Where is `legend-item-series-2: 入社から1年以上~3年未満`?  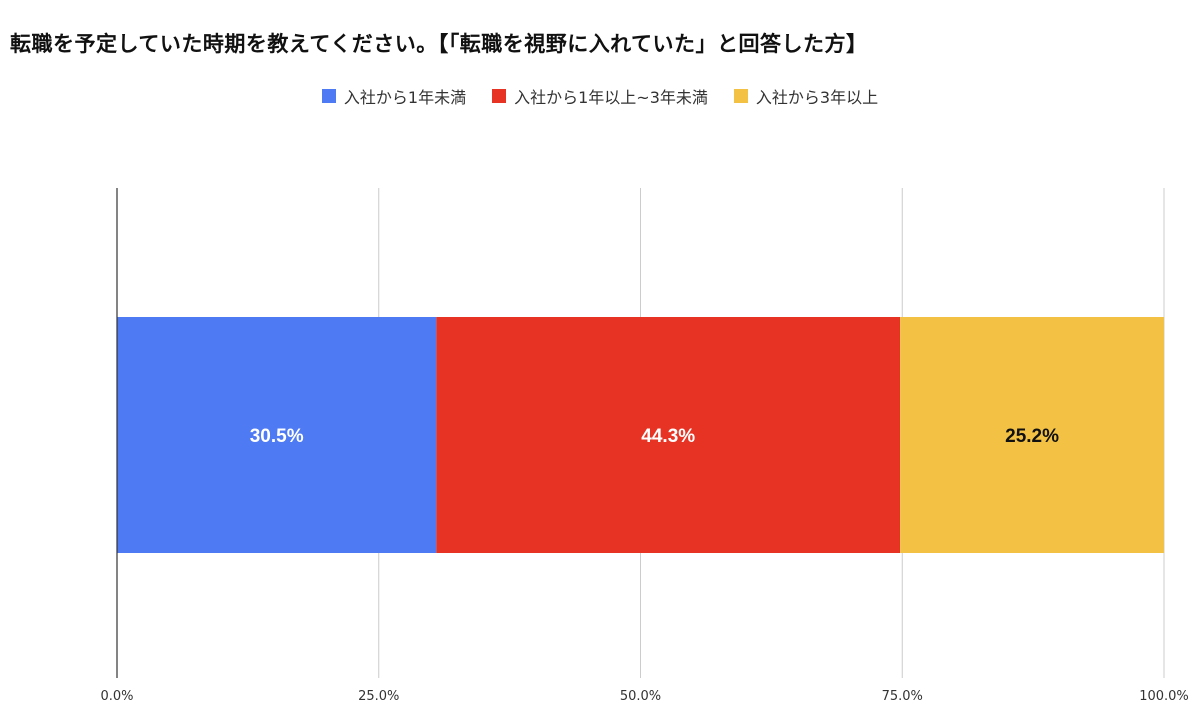
legend-item-series-2: 入社から1年以上~3年未満 is located at coordinates (600, 96).